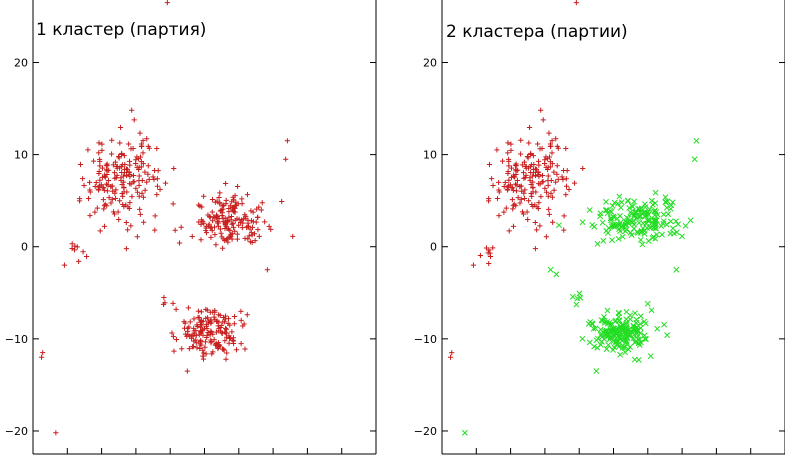 The height and width of the screenshot is (462, 785). I want to click on y-tick-label: −20, so click(425, 431).